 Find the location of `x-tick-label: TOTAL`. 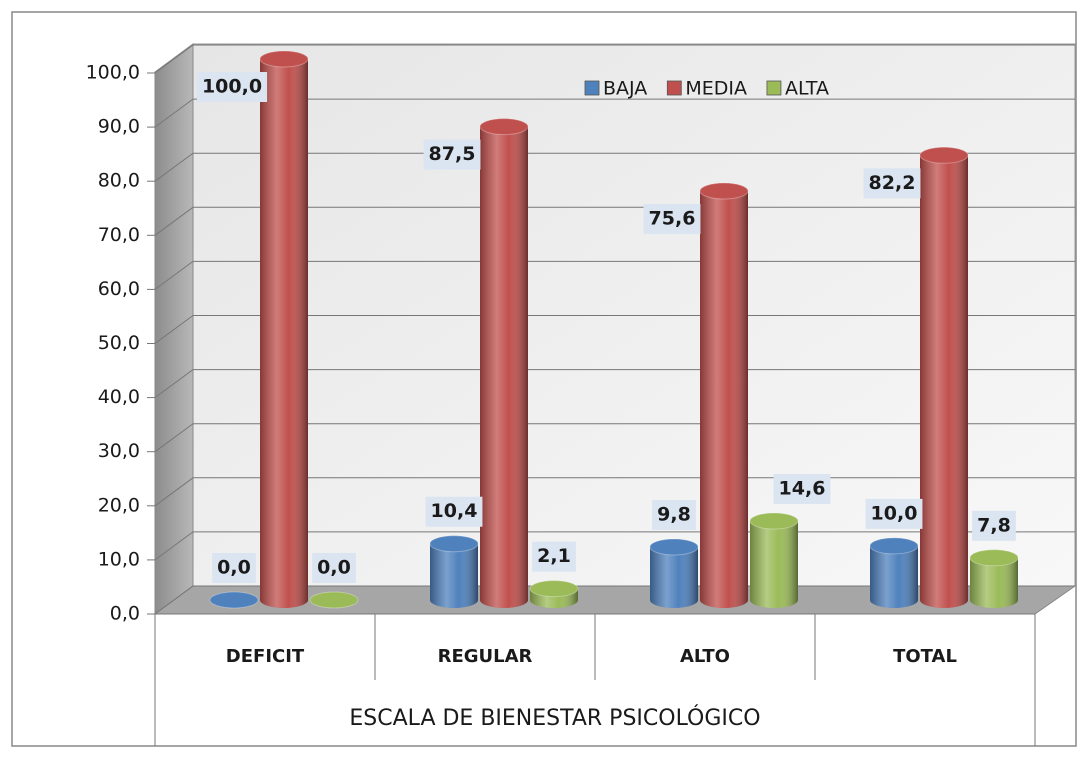

x-tick-label: TOTAL is located at coordinates (925, 656).